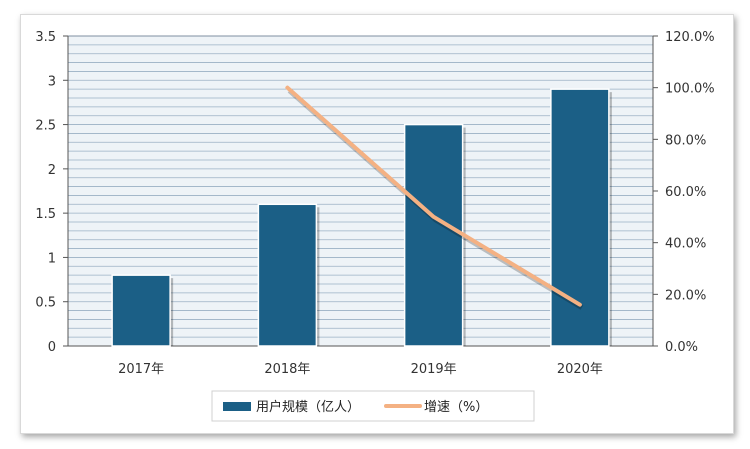 The width and height of the screenshot is (750, 449). What do you see at coordinates (681, 347) in the screenshot?
I see `right-tick-label: 0.0%` at bounding box center [681, 347].